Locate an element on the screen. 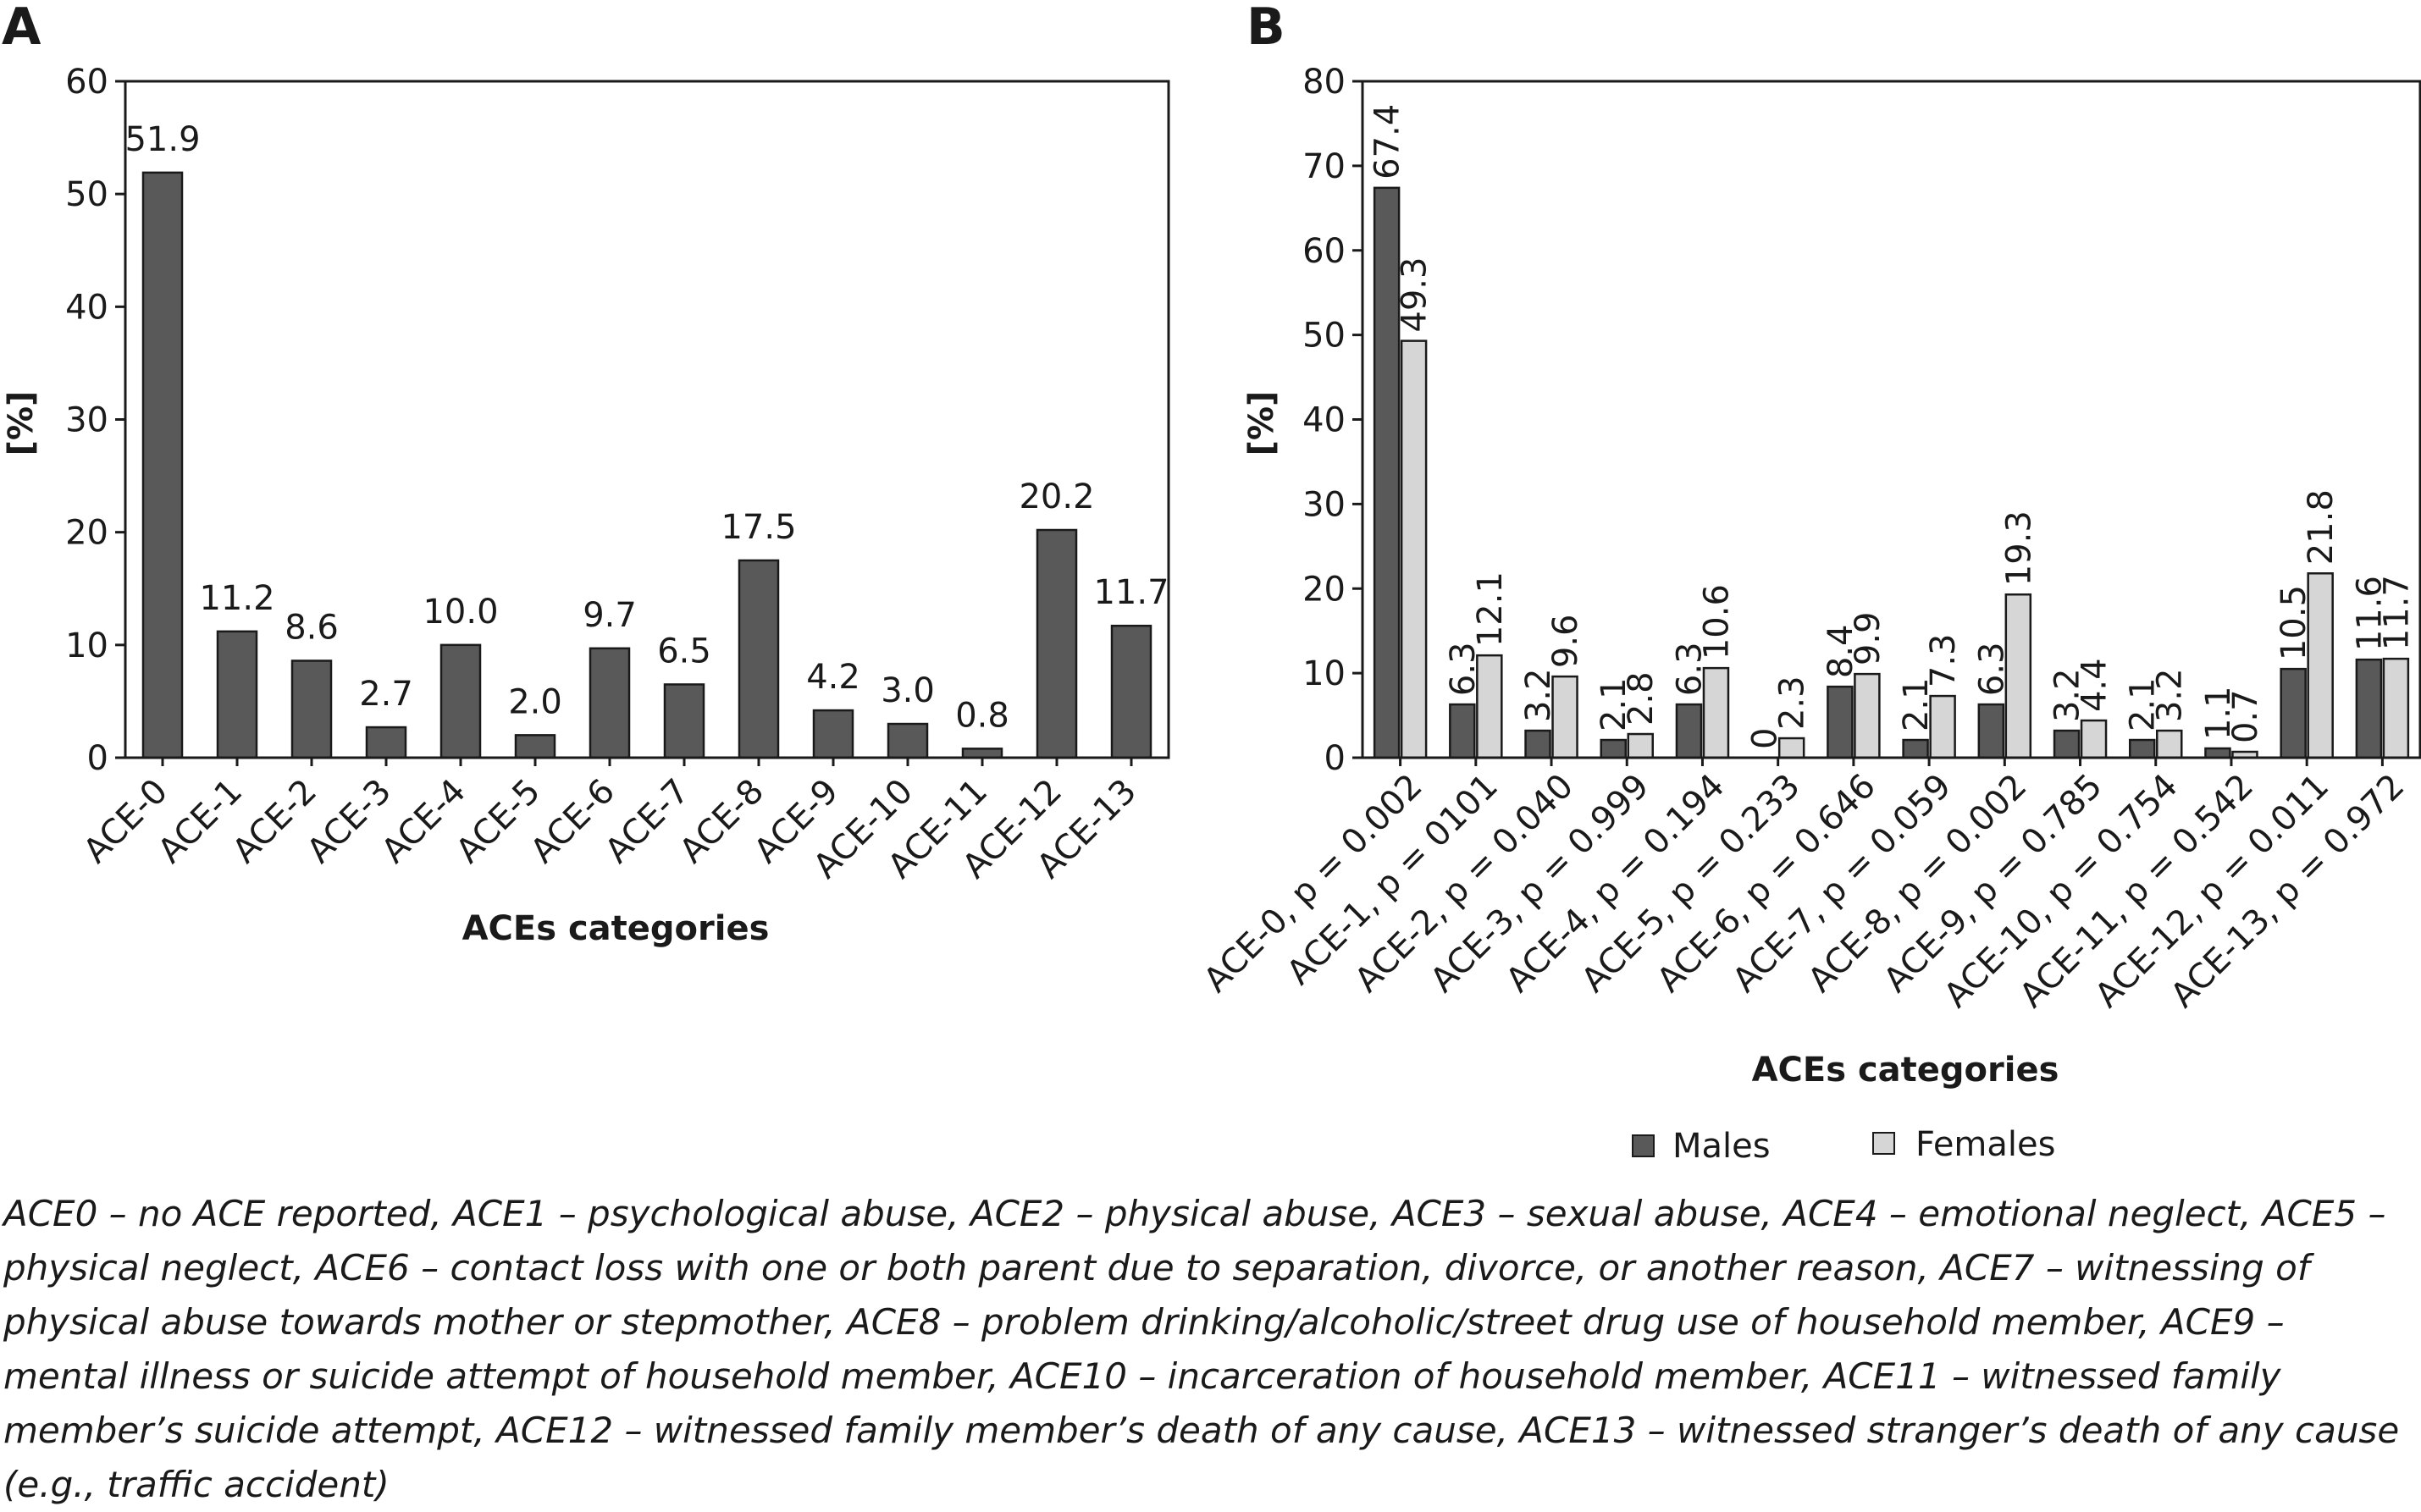  x-tick-label: ACE-4 is located at coordinates (423, 821).